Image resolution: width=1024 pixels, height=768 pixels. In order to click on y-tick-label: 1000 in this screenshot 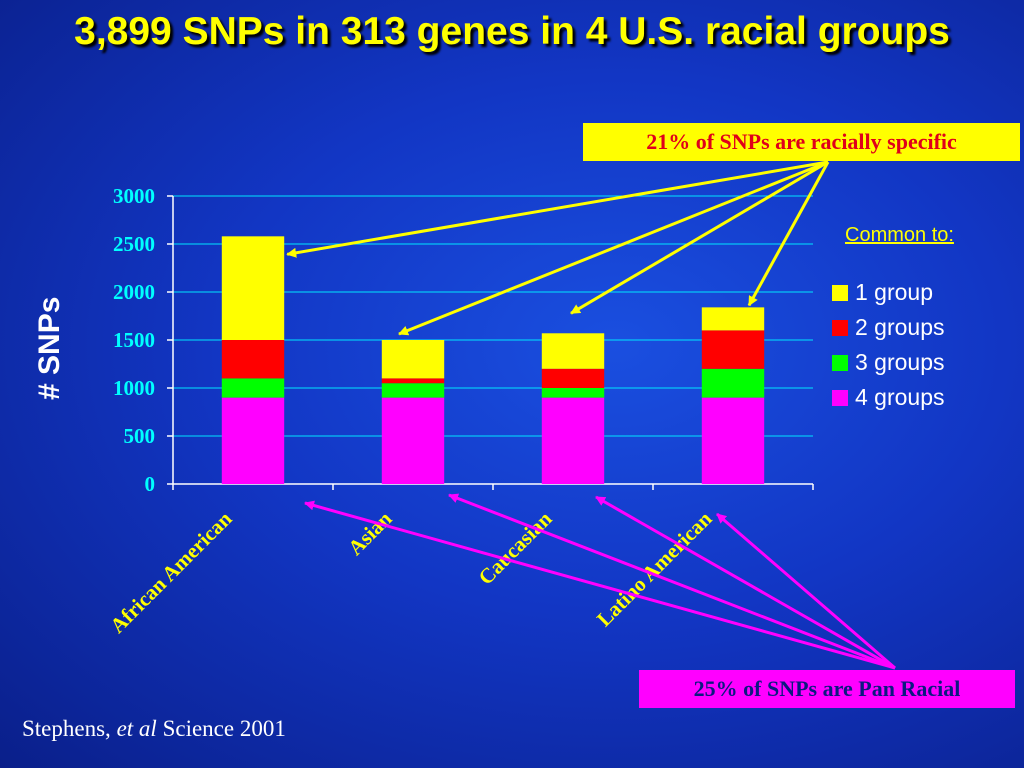, I will do `click(134, 388)`.